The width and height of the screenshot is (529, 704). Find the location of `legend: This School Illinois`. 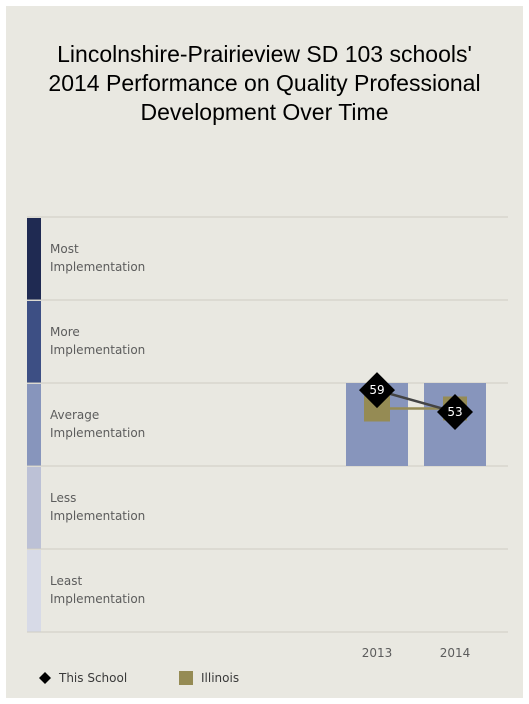

legend: This School Illinois is located at coordinates (139, 678).